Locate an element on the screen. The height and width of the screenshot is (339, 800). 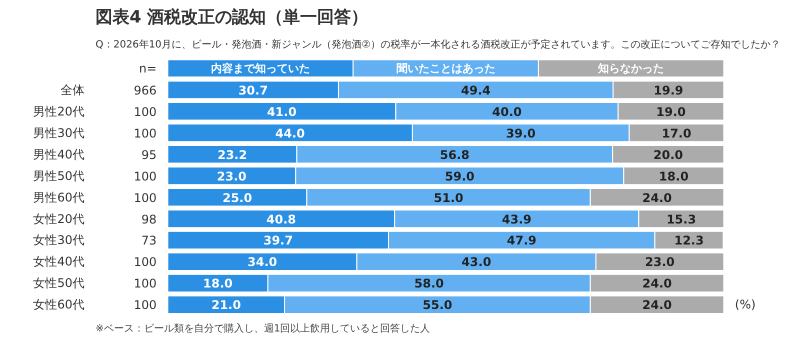
data-label: 30.7 is located at coordinates (253, 90).